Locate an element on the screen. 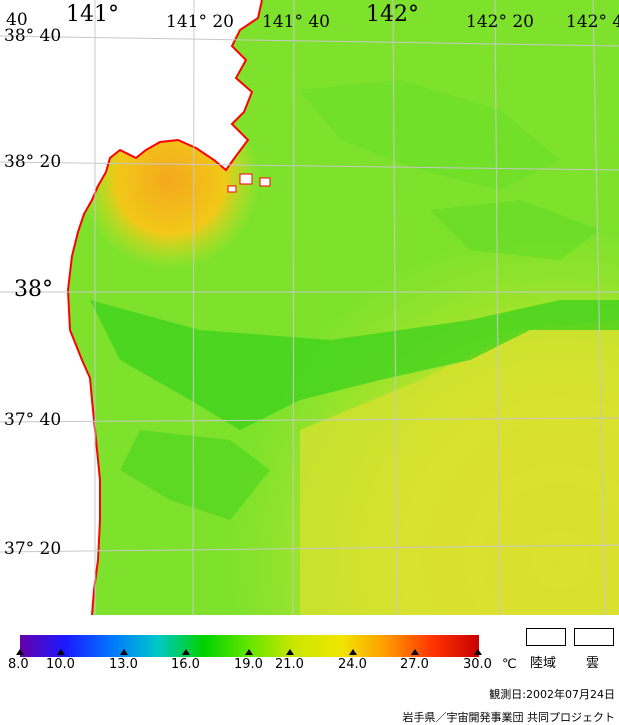 This screenshot has width=619, height=725. unit-label: ℃ is located at coordinates (509, 664).